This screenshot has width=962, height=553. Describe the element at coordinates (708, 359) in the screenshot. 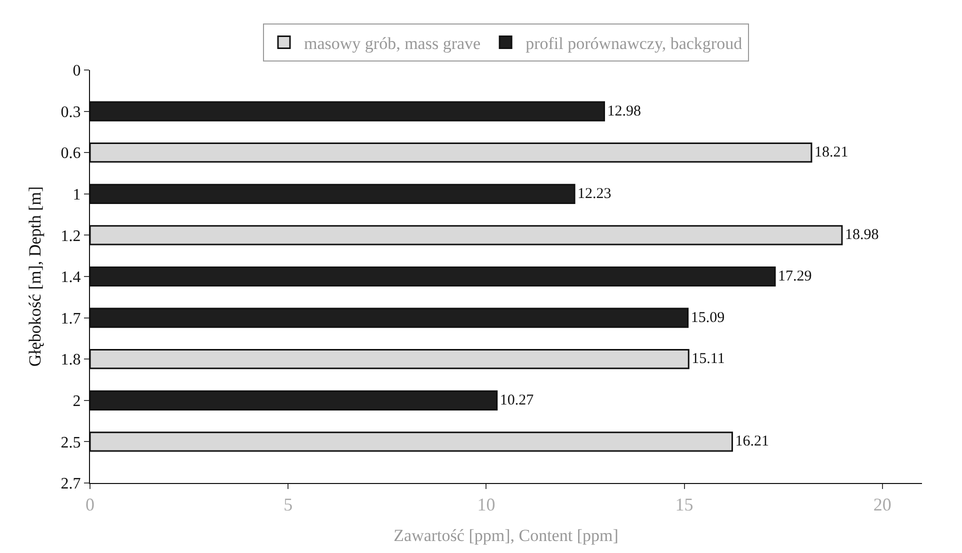

I see `data-label: 15.11` at that location.